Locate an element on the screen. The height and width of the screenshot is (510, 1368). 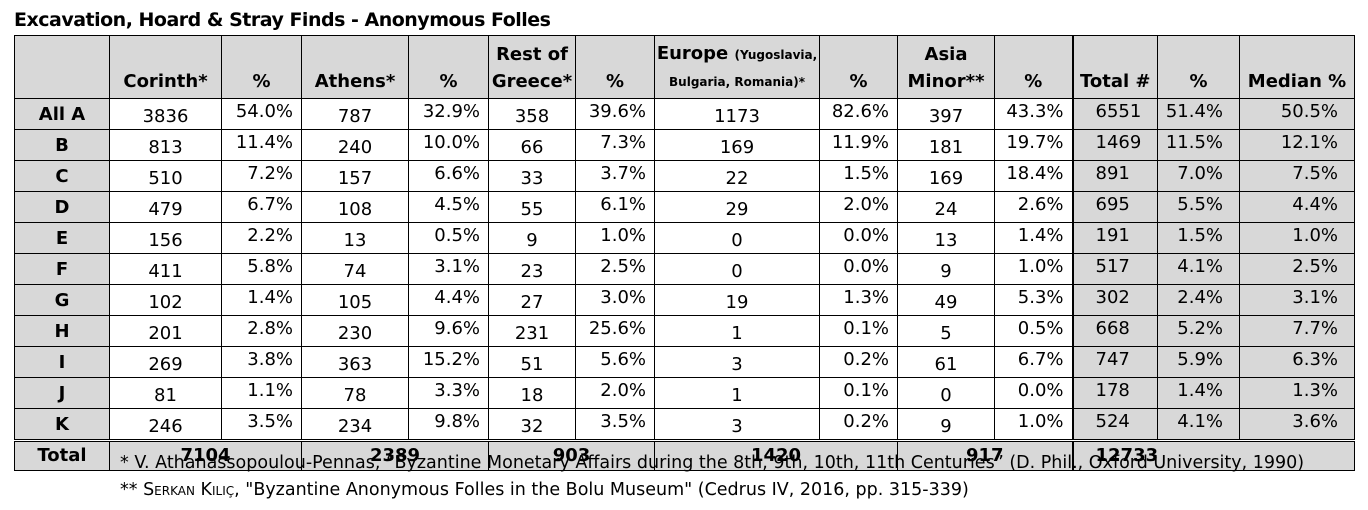
cell-europe-pct: 82.6% is located at coordinates (858, 114).